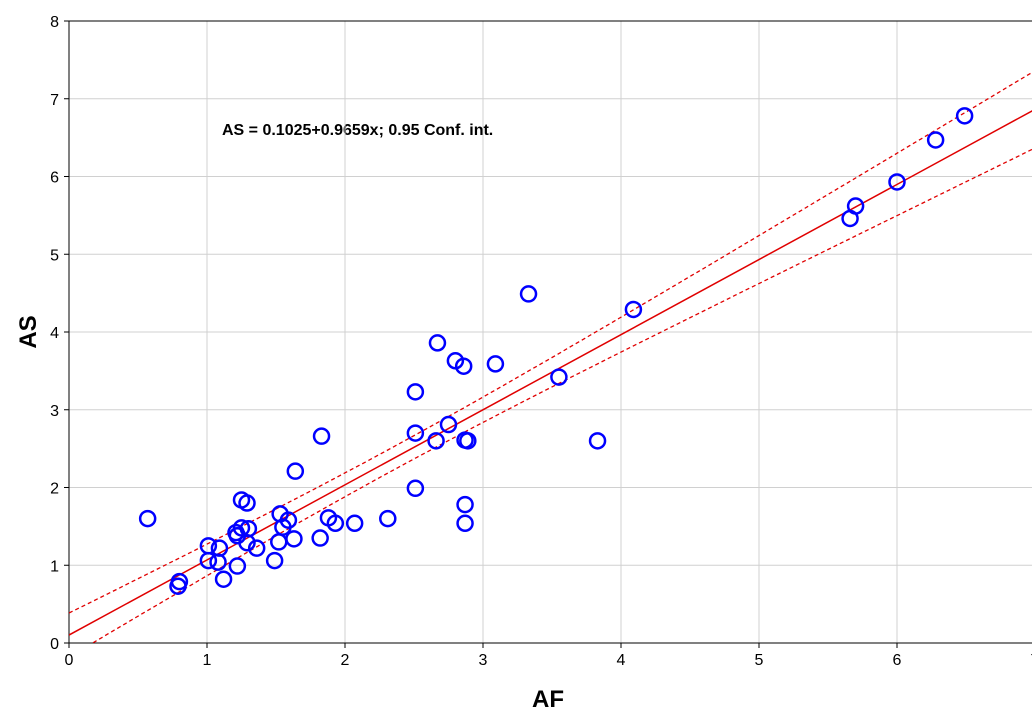 The image size is (1032, 711). What do you see at coordinates (54, 489) in the screenshot?
I see `y-tick-label: 2` at bounding box center [54, 489].